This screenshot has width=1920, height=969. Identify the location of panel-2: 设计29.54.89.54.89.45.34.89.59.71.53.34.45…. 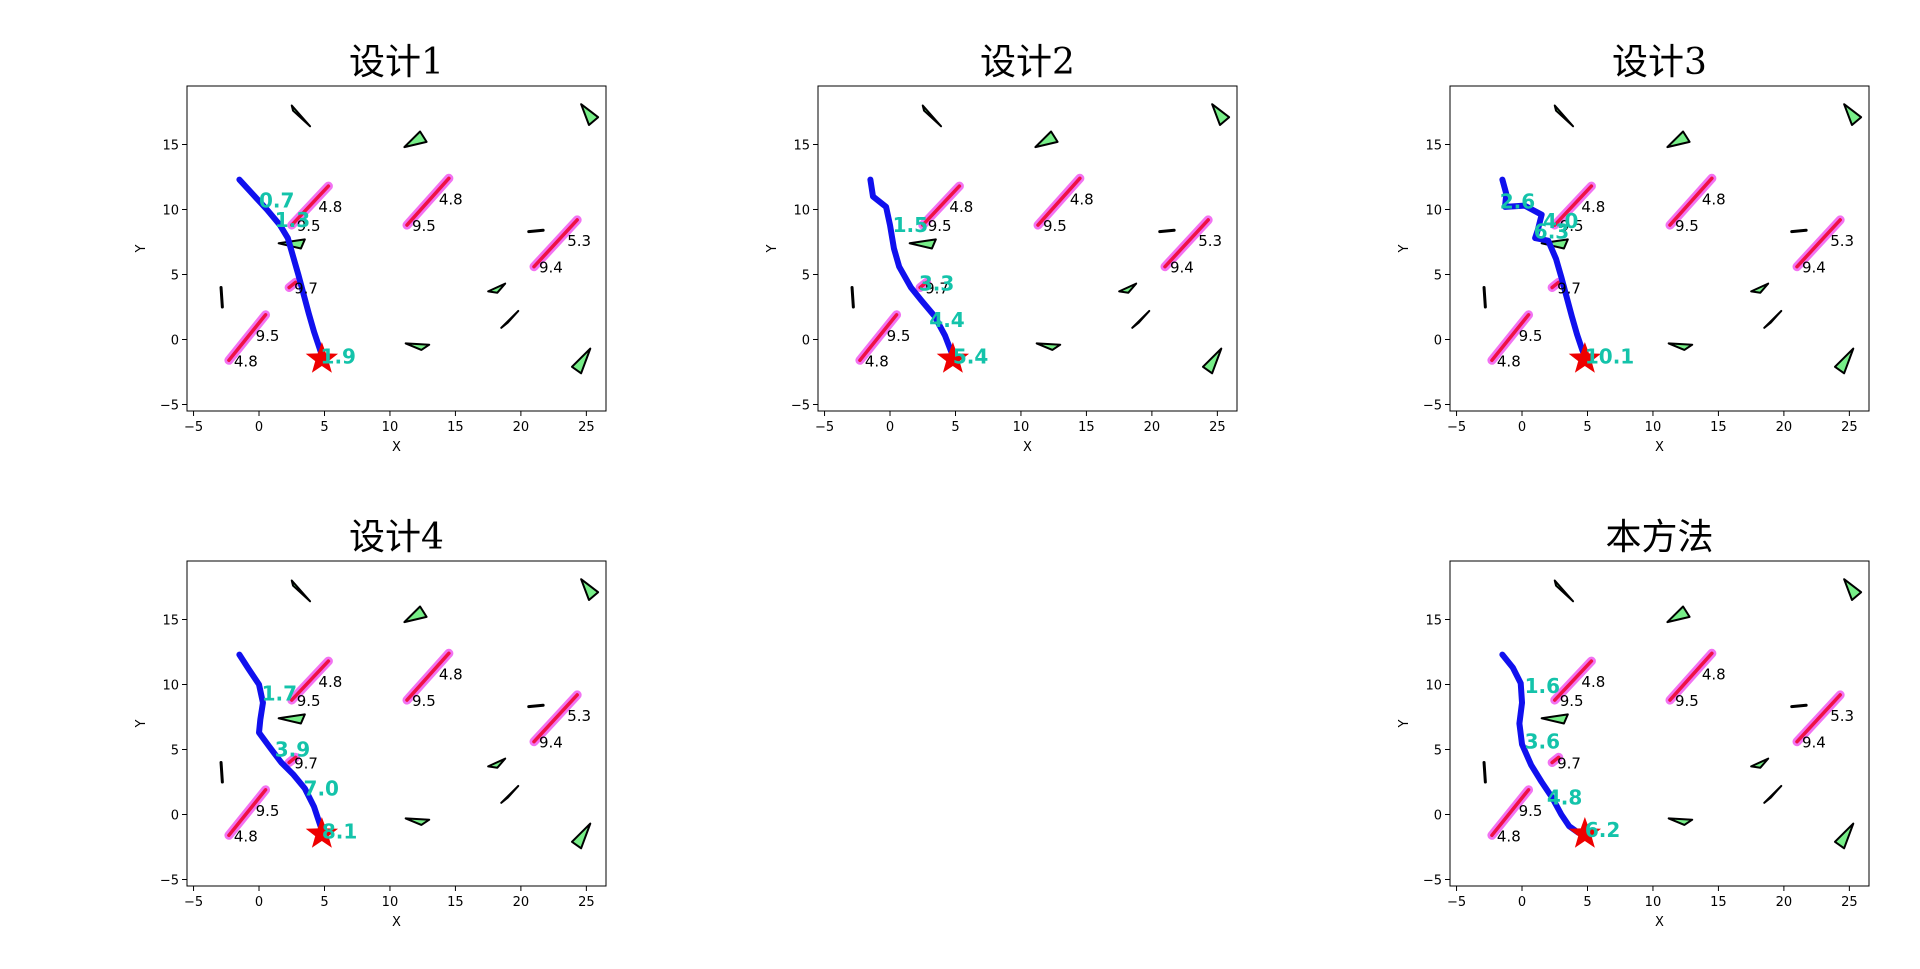
(1001, 248).